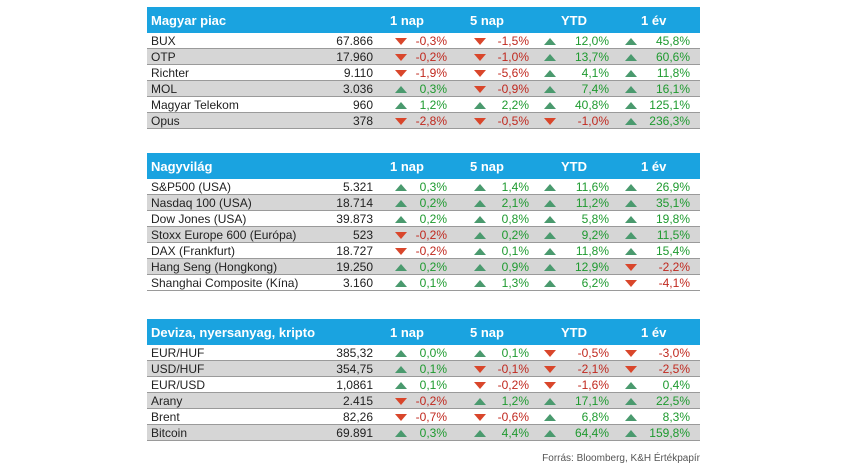  Describe the element at coordinates (515, 219) in the screenshot. I see `change-value: 0,8%` at that location.